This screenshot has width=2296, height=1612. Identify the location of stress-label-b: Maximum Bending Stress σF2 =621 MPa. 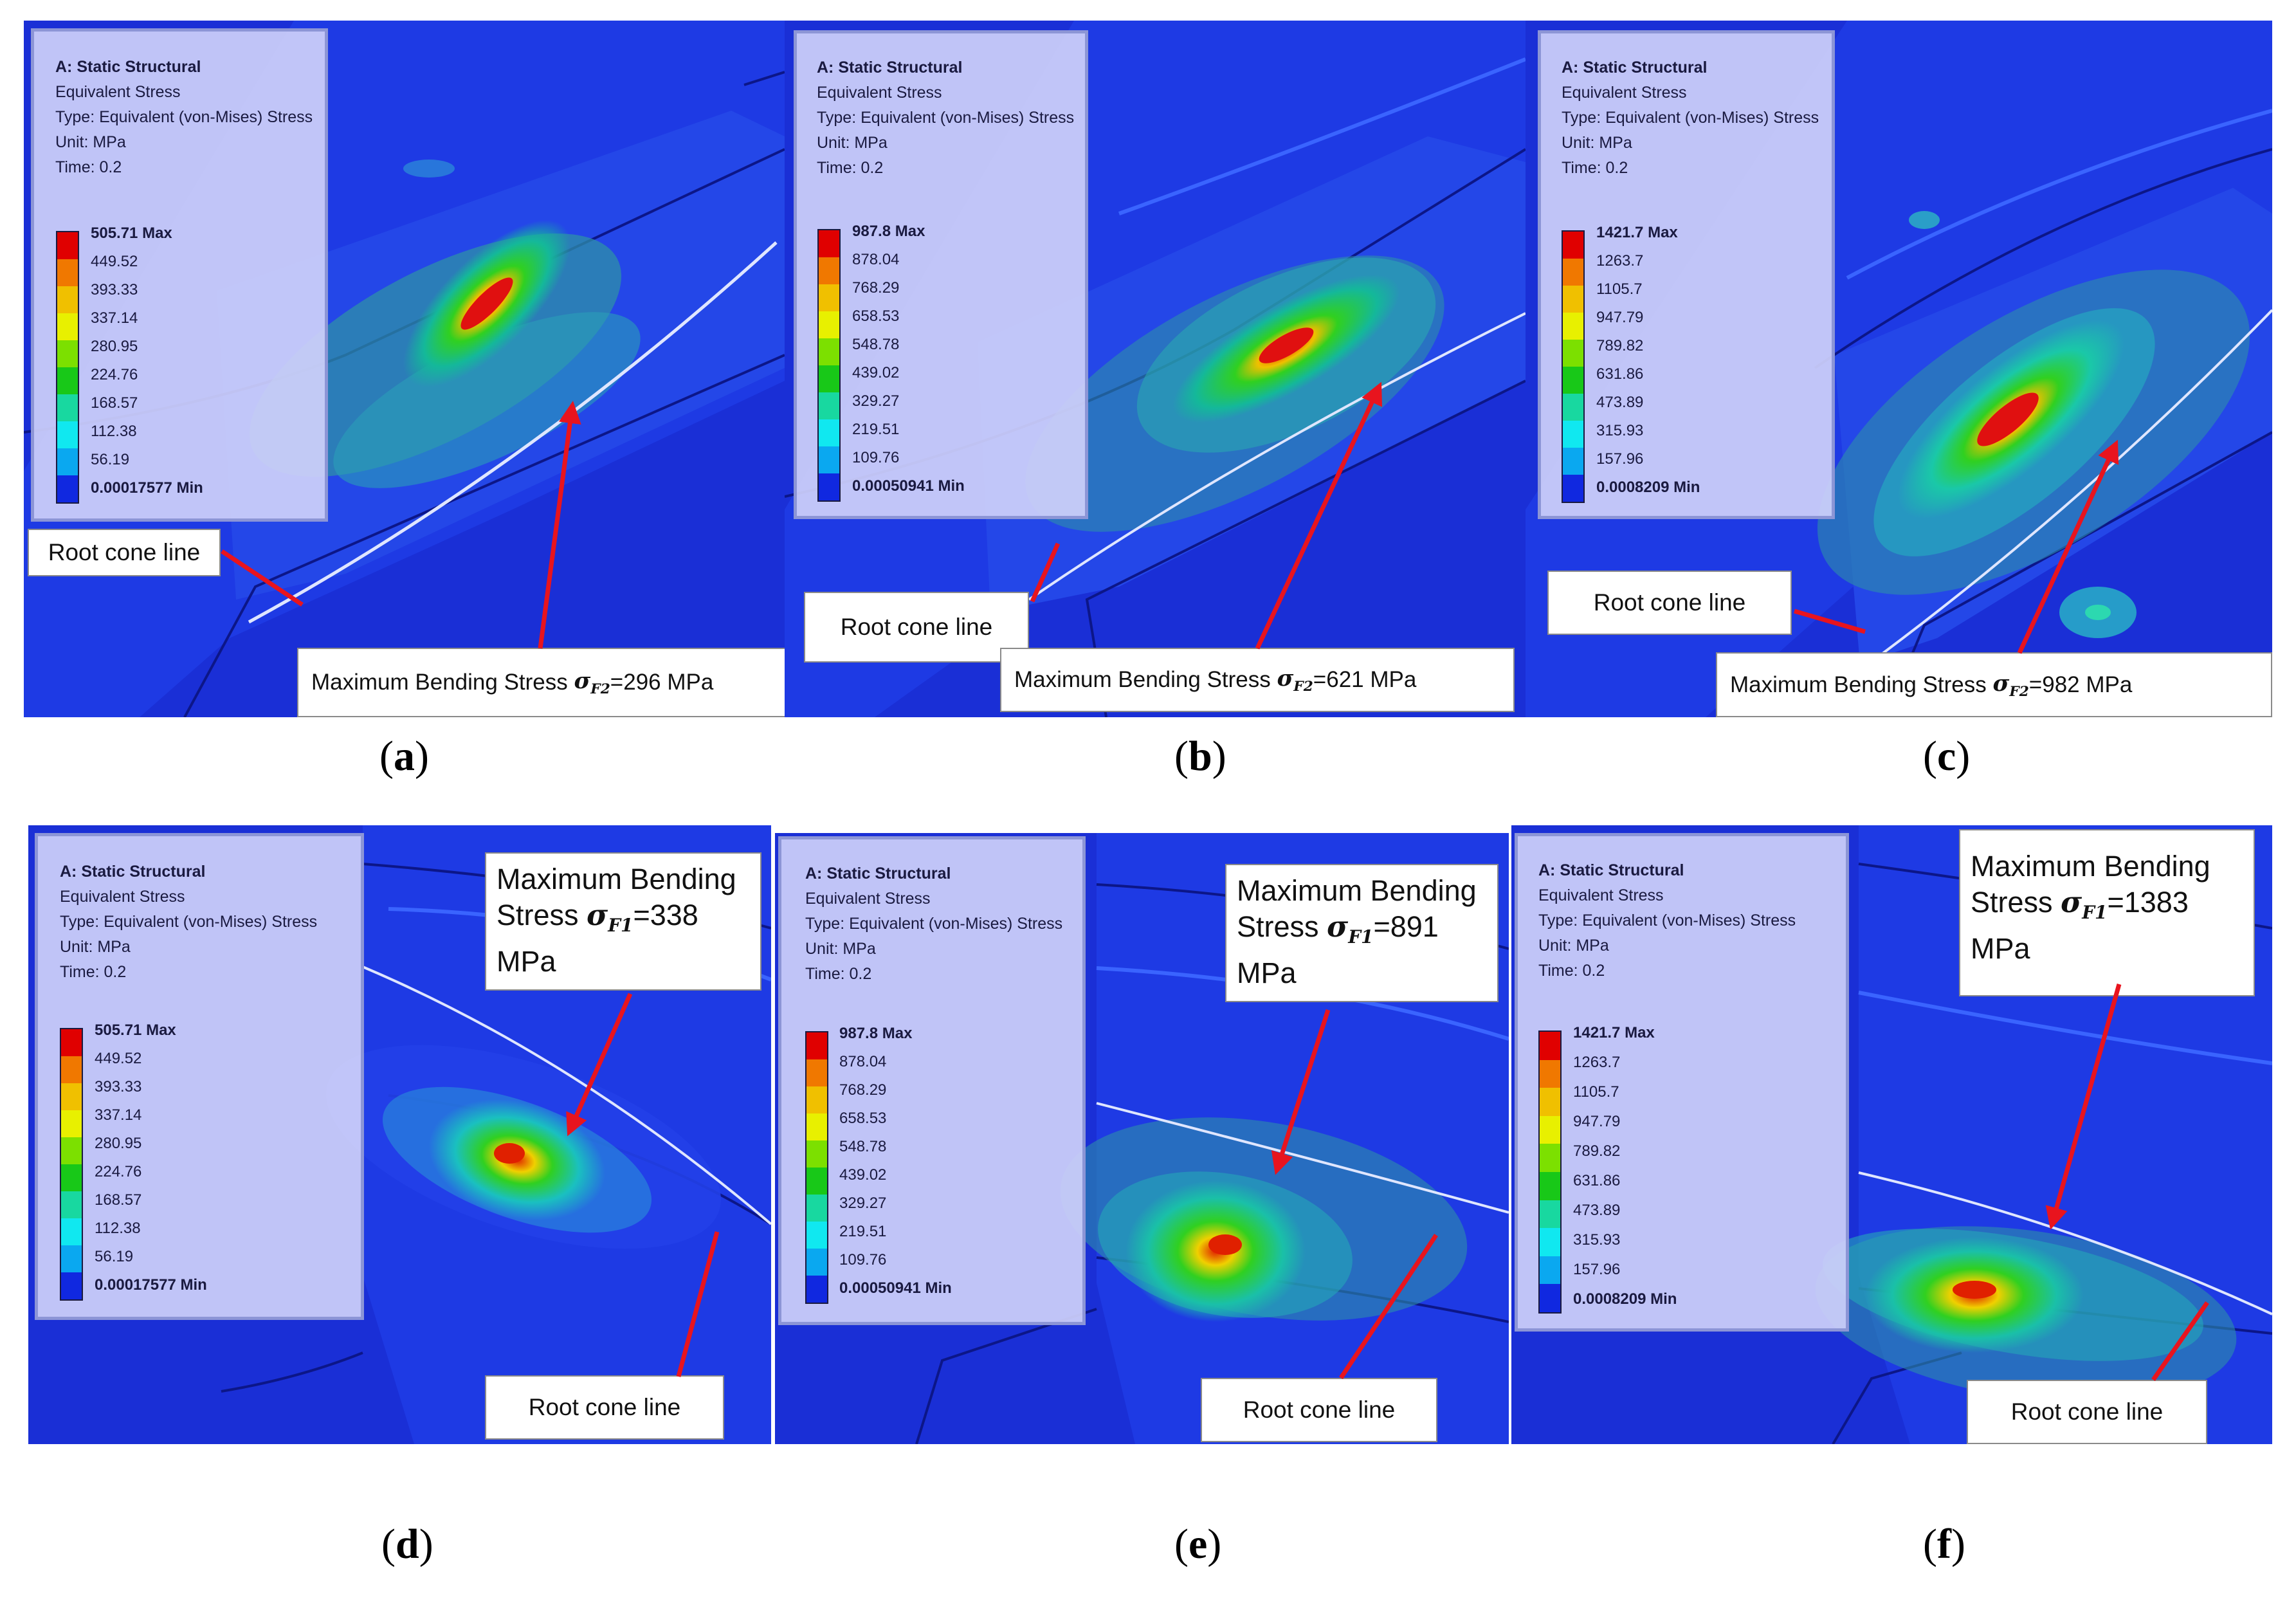
(1258, 680).